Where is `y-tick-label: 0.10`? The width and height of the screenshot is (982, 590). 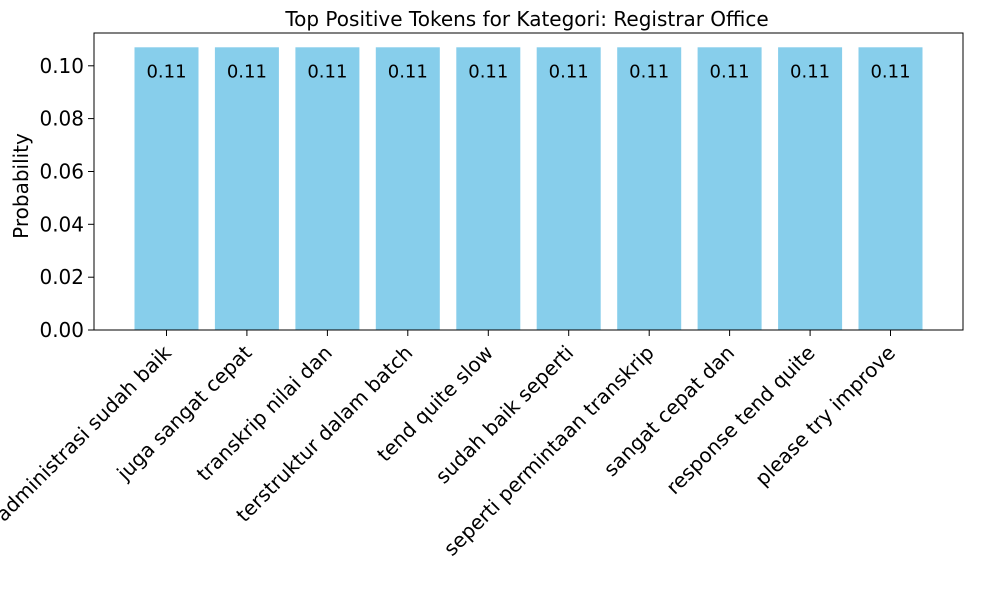 y-tick-label: 0.10 is located at coordinates (61, 66).